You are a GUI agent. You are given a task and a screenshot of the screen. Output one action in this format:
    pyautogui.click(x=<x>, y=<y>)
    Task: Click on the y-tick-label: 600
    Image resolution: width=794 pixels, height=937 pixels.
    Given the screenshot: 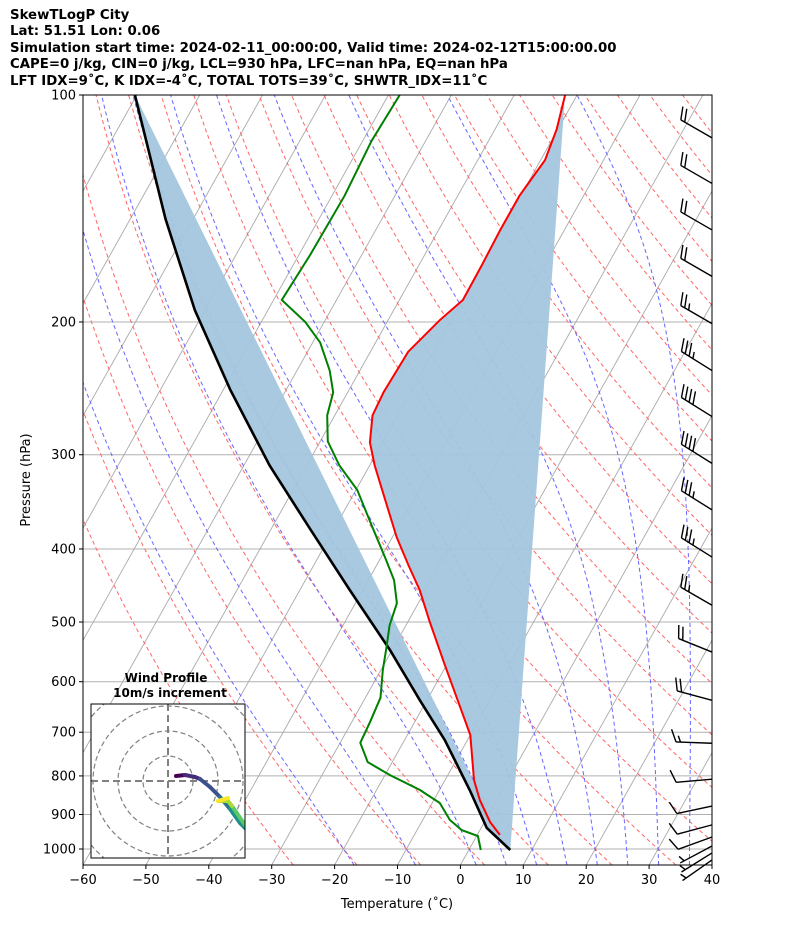 What is the action you would take?
    pyautogui.click(x=63, y=682)
    